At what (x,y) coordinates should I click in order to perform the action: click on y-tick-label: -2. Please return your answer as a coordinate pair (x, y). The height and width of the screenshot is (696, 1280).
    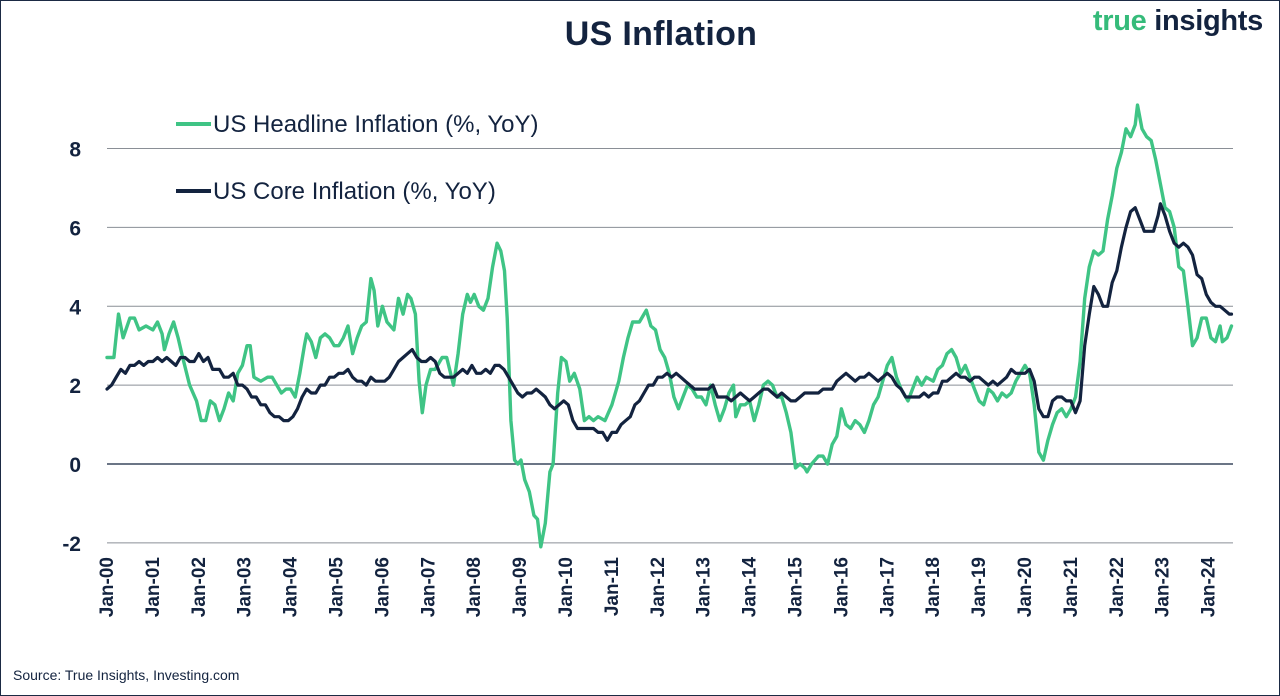
    Looking at the image, I should click on (71, 544).